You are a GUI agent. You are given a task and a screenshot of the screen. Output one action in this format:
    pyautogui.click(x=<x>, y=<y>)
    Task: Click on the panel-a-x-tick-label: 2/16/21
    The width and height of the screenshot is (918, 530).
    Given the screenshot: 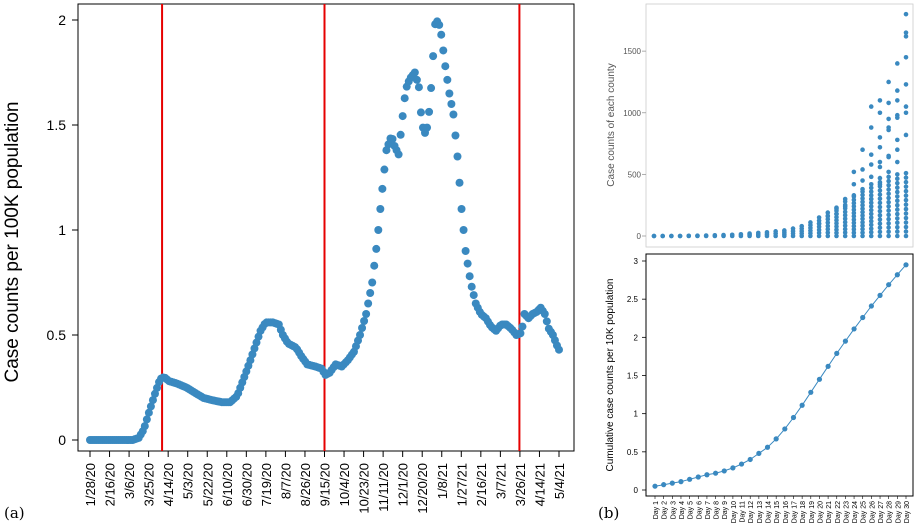 What is the action you would take?
    pyautogui.click(x=481, y=484)
    